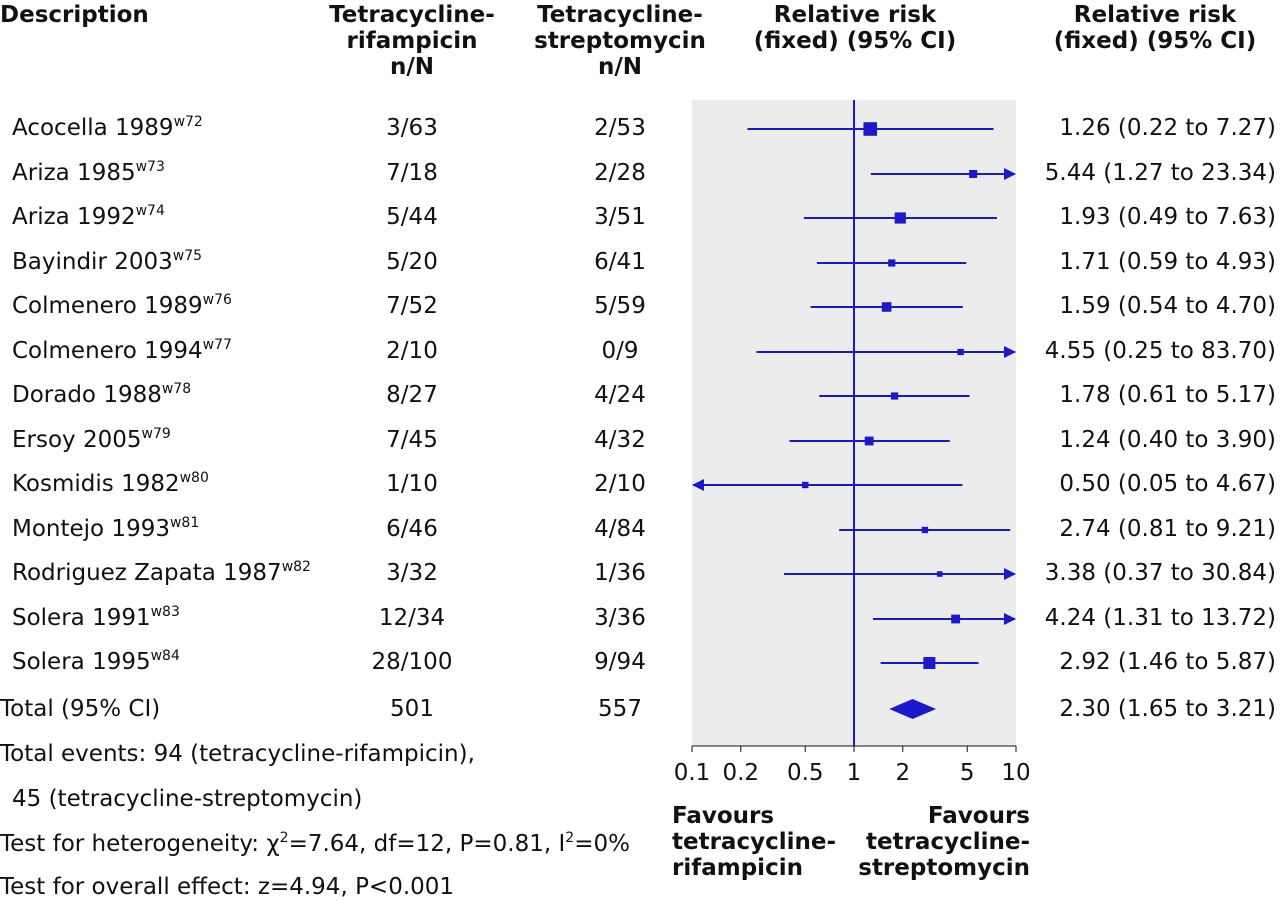 The height and width of the screenshot is (901, 1280). Describe the element at coordinates (805, 773) in the screenshot. I see `x-tick-label: 0.5` at that location.